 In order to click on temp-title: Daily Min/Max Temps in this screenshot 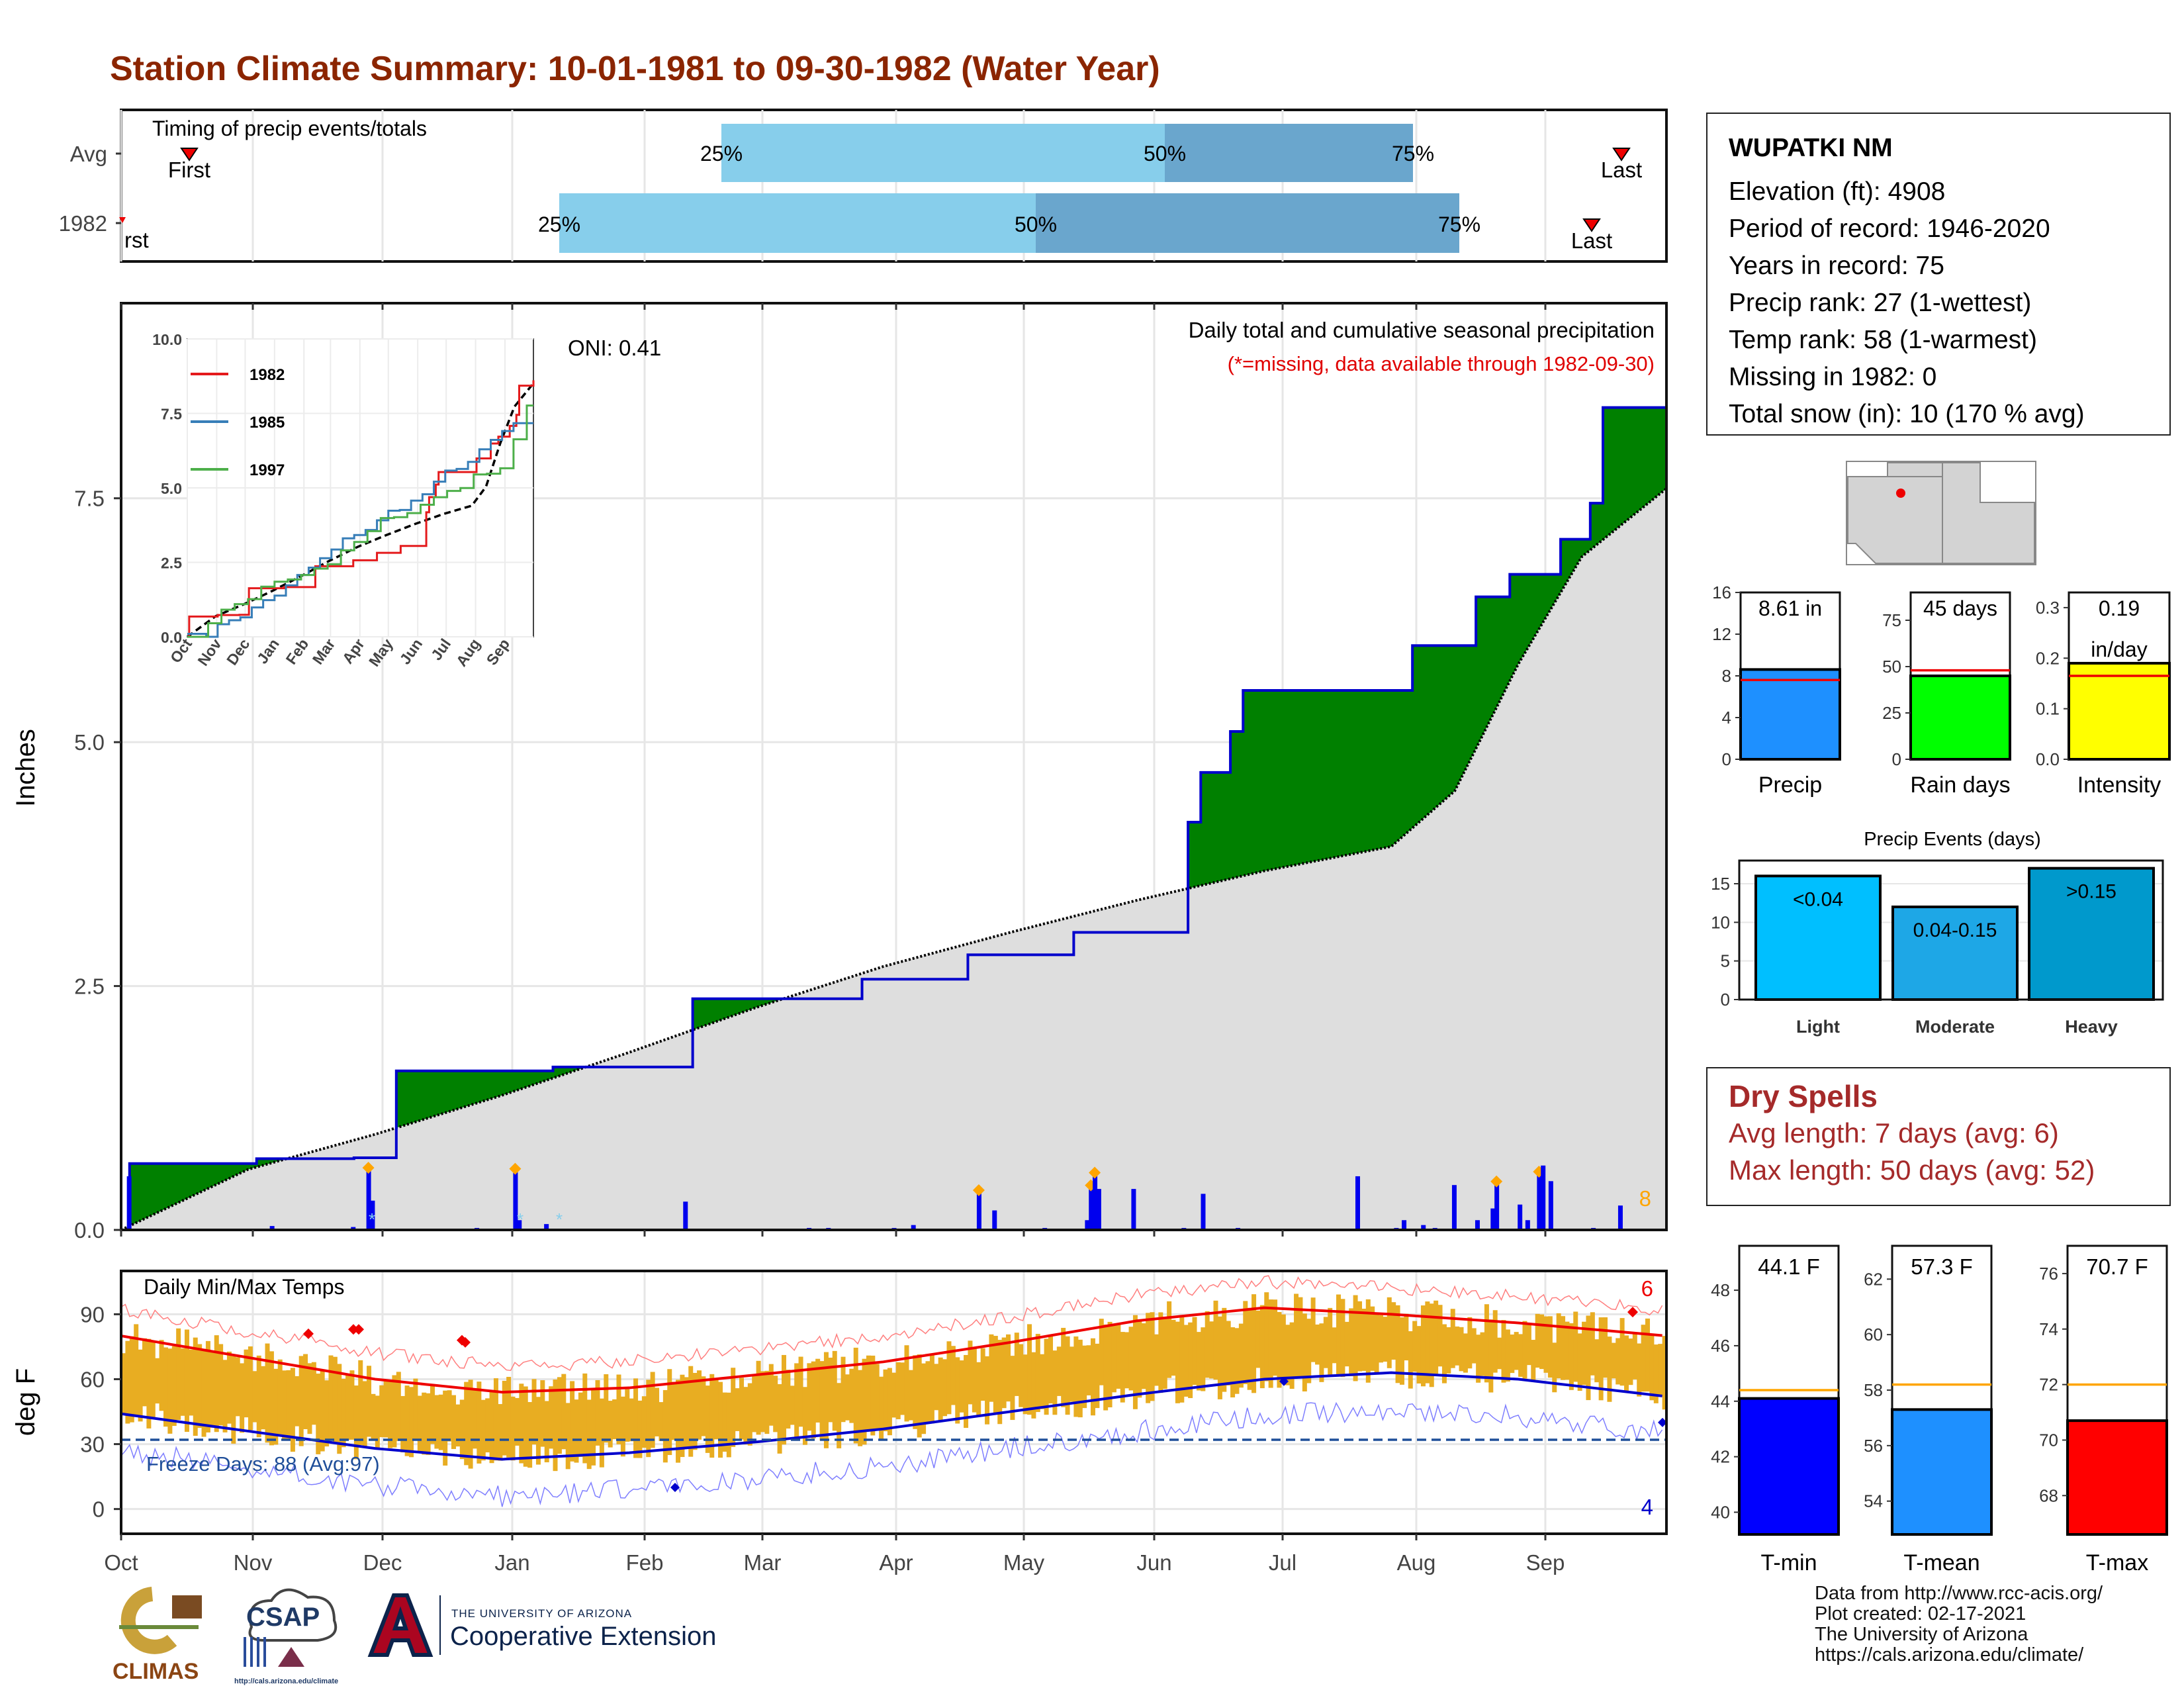, I will do `click(244, 1287)`.